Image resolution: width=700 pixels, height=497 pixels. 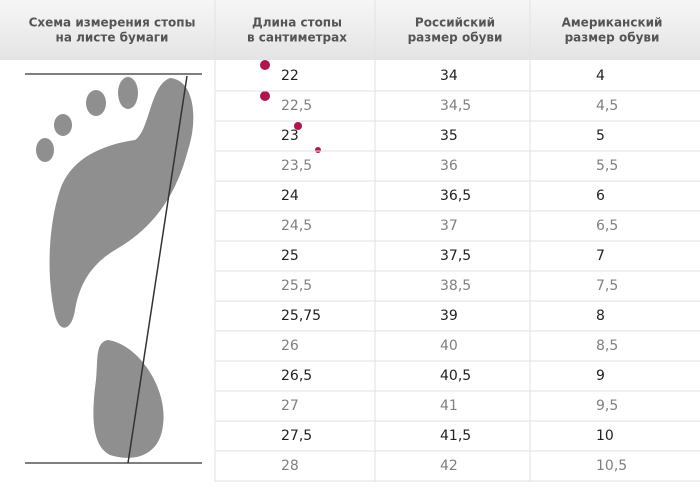 I want to click on cell: 34,5, so click(x=455, y=106).